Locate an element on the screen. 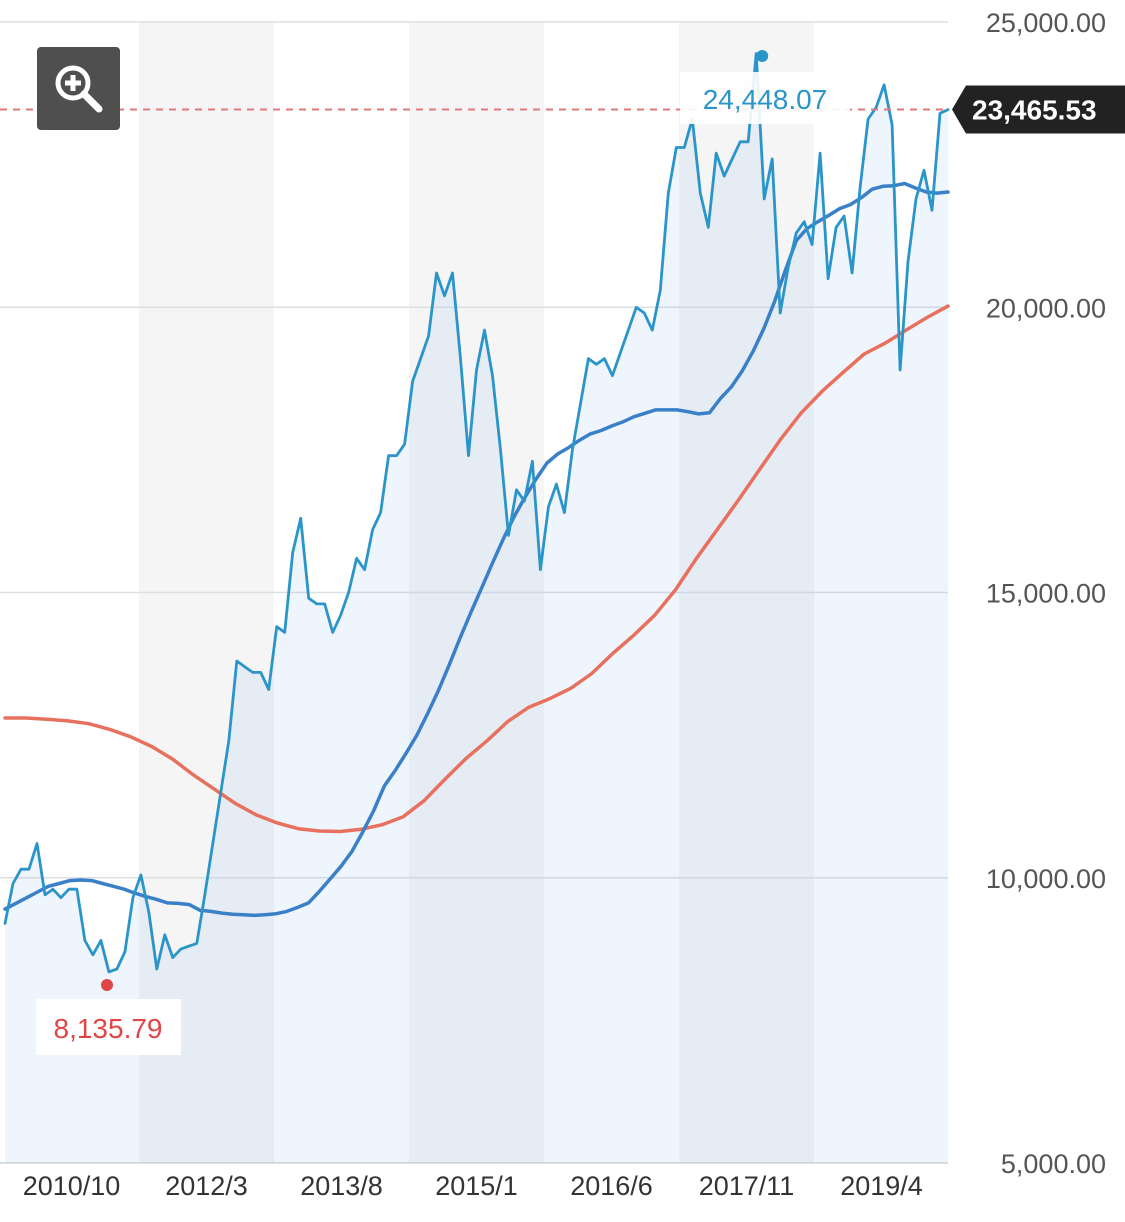 The height and width of the screenshot is (1222, 1125). current-value-tag: 23,465.53 is located at coordinates (1038, 109).